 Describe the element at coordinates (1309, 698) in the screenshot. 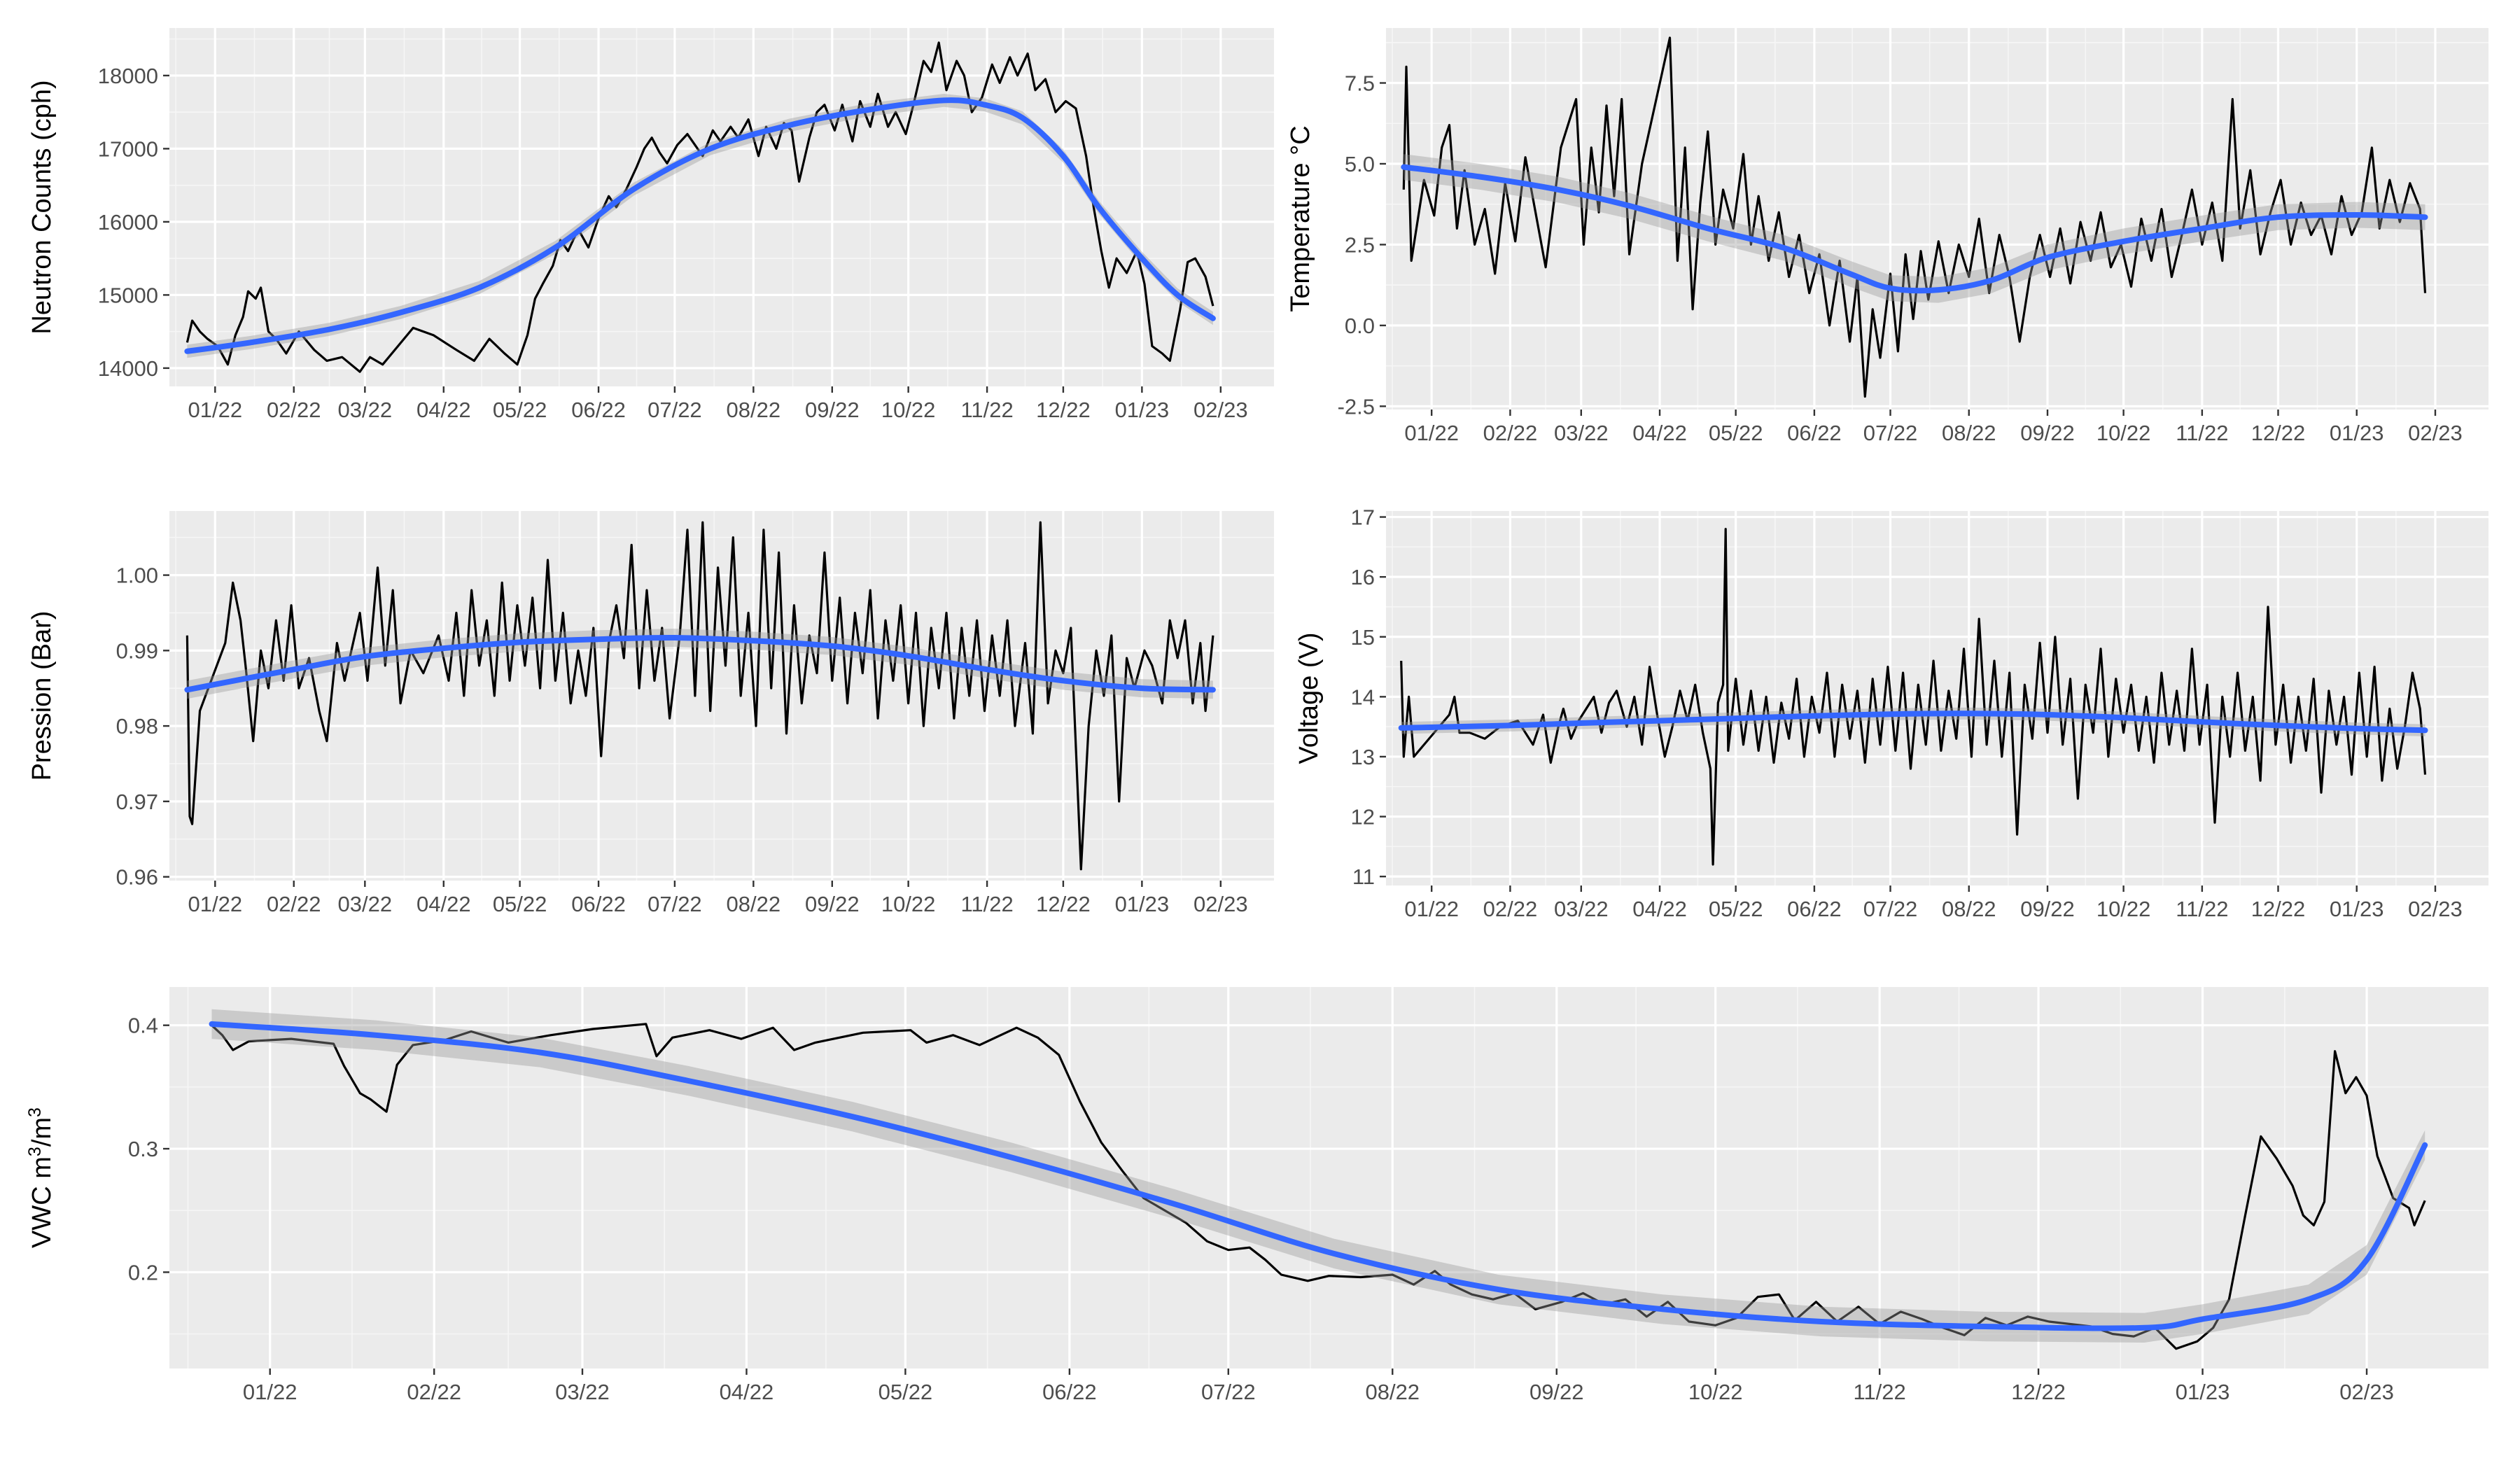

I see `y-axis-title: Voltage (V)` at that location.